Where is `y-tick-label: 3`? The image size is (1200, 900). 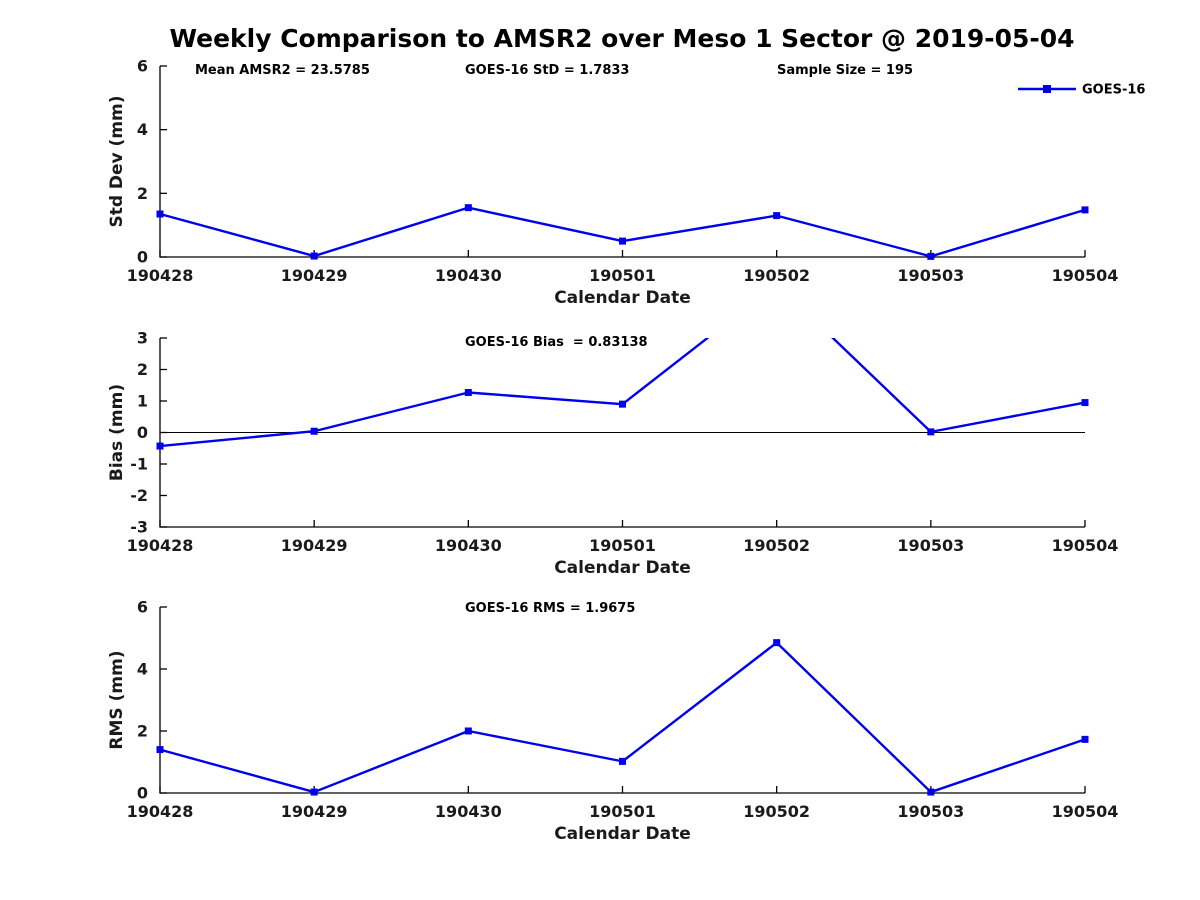
y-tick-label: 3 is located at coordinates (142, 338).